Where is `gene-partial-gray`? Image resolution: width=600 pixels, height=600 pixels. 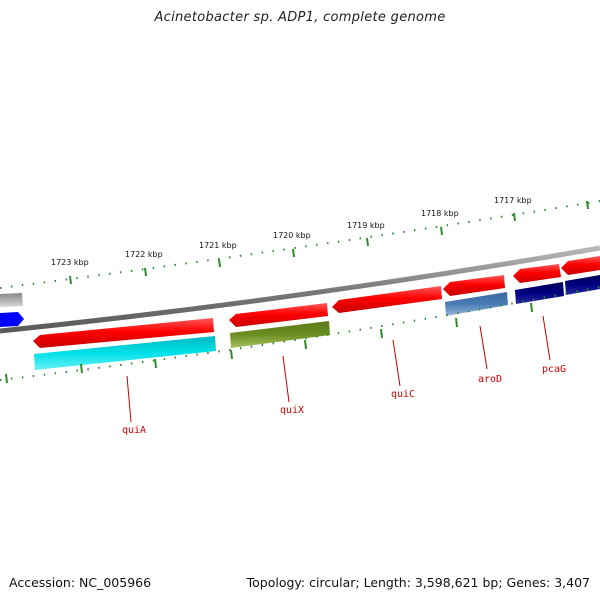 gene-partial-gray is located at coordinates (11, 300).